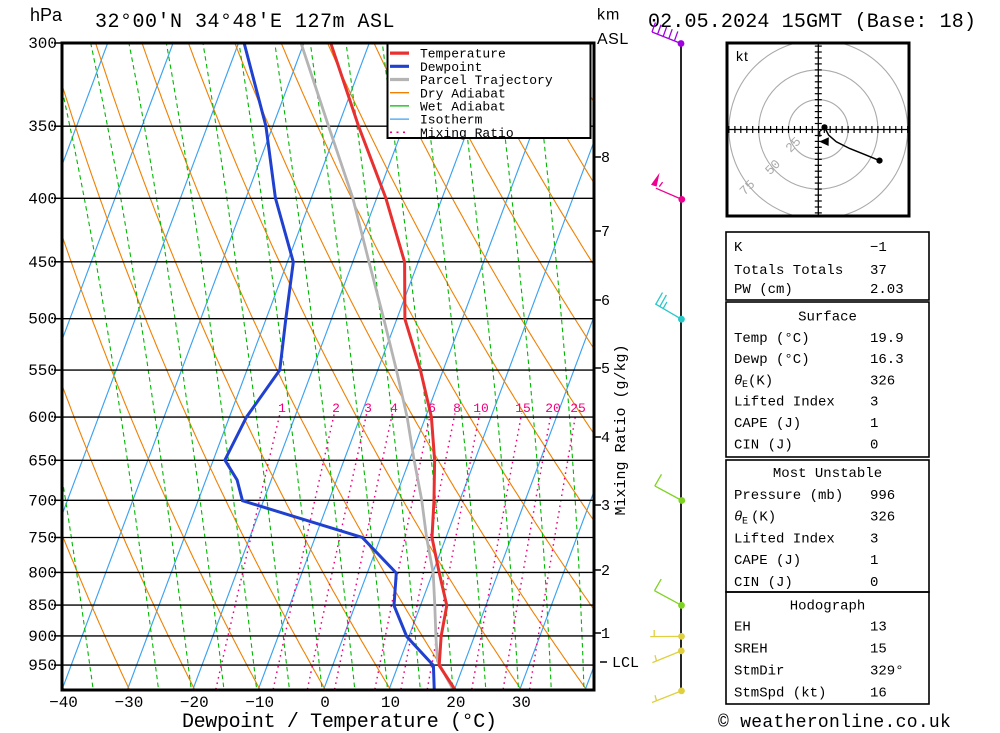 The image size is (1000, 733). What do you see at coordinates (42, 199) in the screenshot?
I see `svg-text: 400` at bounding box center [42, 199].